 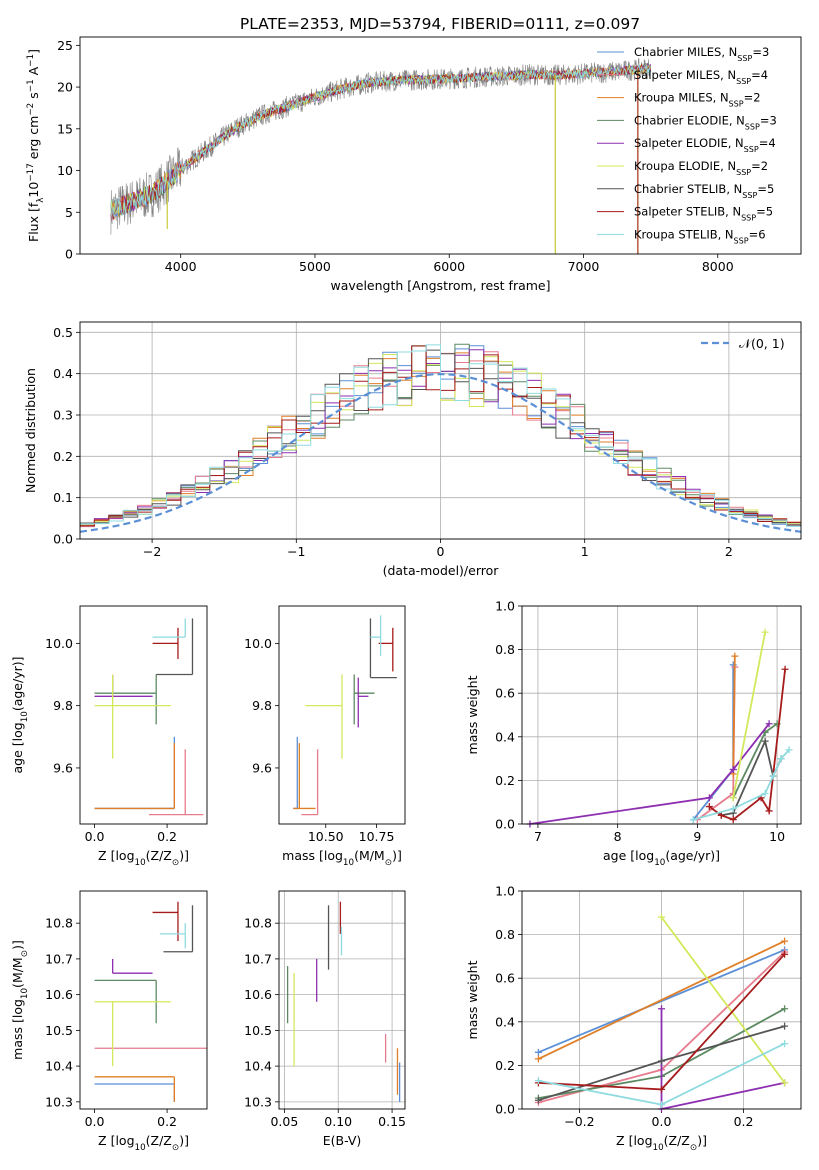 What do you see at coordinates (441, 570) in the screenshot?
I see `x-axis-label: (data-model)/error` at bounding box center [441, 570].